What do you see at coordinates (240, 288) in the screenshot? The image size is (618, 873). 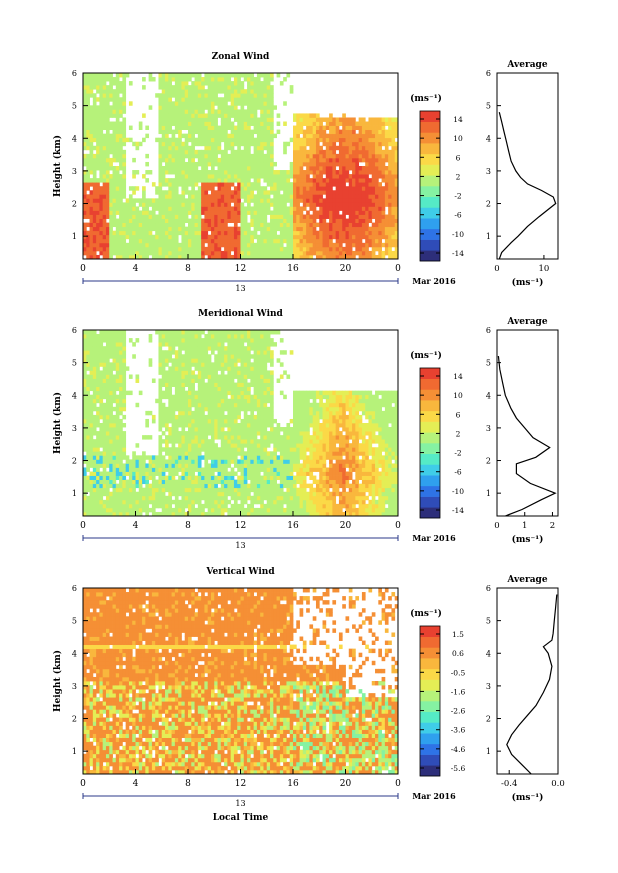 I see `day-label: 13` at bounding box center [240, 288].